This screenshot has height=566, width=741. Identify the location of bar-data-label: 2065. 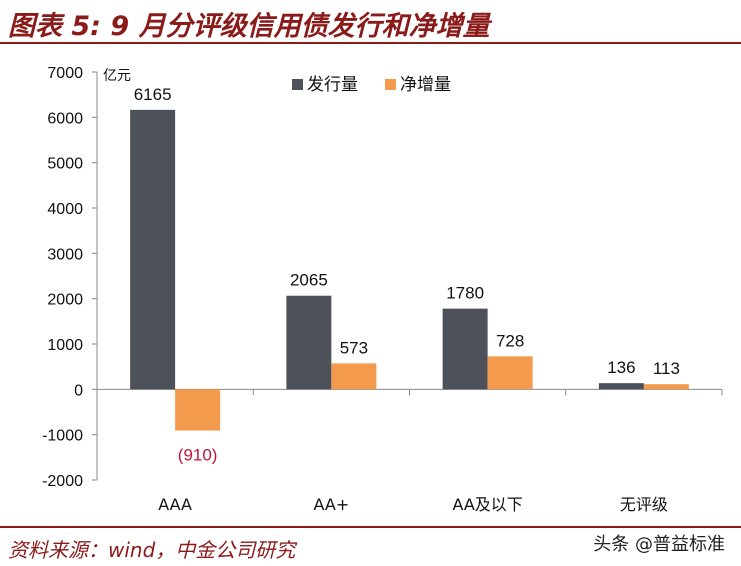
(309, 280).